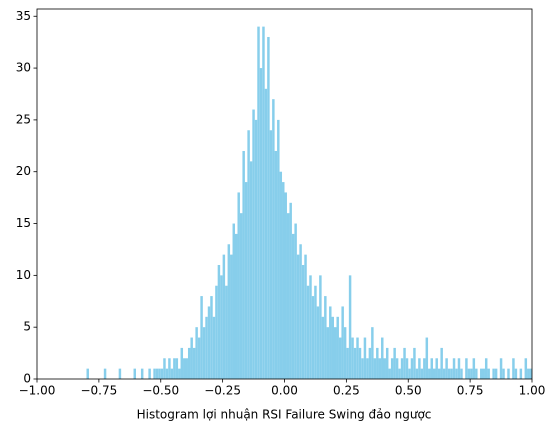  Describe the element at coordinates (23, 223) in the screenshot. I see `y-tick-label: 15` at that location.